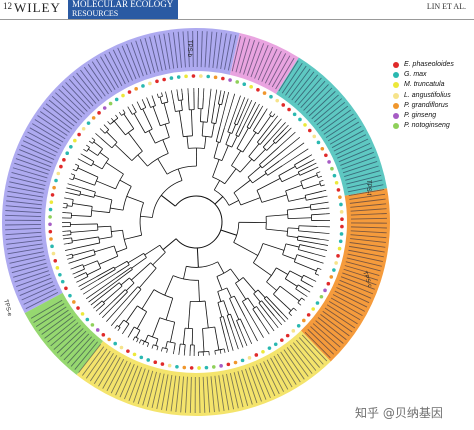 This screenshot has height=430, width=474. What do you see at coordinates (427, 95) in the screenshot?
I see `legend-label: L. angustifolius` at bounding box center [427, 95].